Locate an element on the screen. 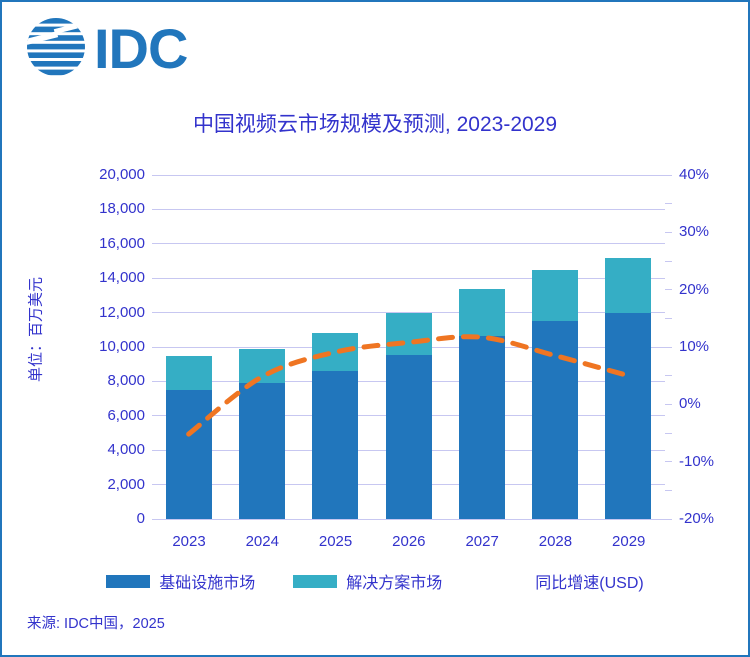  x-axis-tick-label: 2028 is located at coordinates (555, 541).